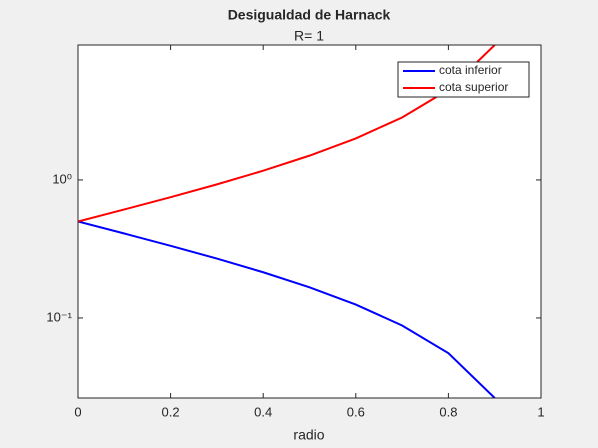 This screenshot has height=448, width=598. What do you see at coordinates (309, 36) in the screenshot?
I see `chart-subtitle: R= 1` at bounding box center [309, 36].